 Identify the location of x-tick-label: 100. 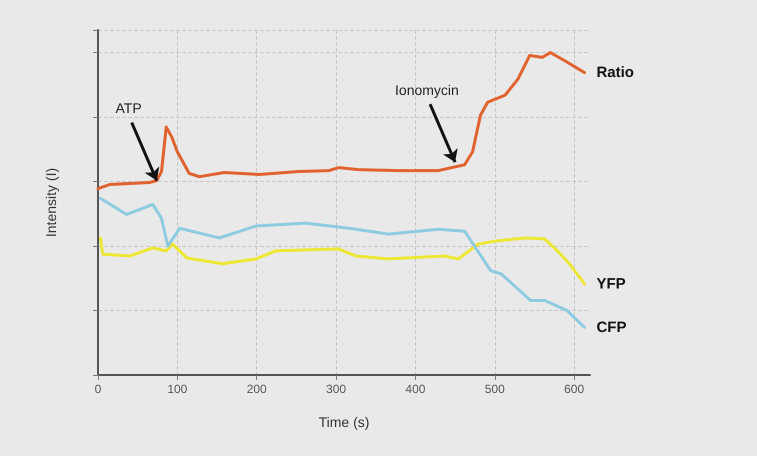
(177, 389).